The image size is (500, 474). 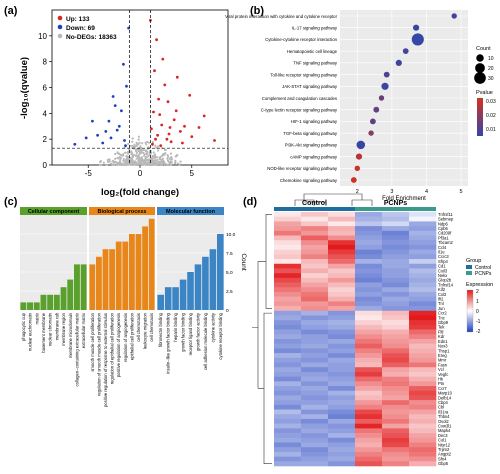 What do you see at coordinates (442, 289) in the screenshot?
I see `row-label: Kif2` at bounding box center [442, 289].